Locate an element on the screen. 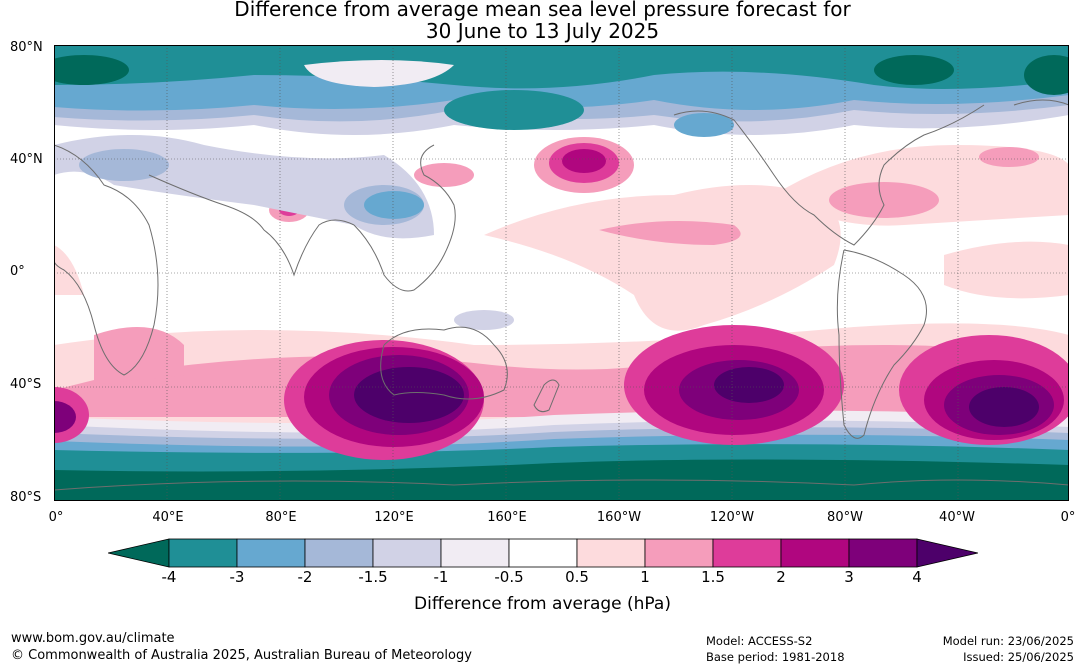  colorbar-tick: -1 is located at coordinates (441, 577).